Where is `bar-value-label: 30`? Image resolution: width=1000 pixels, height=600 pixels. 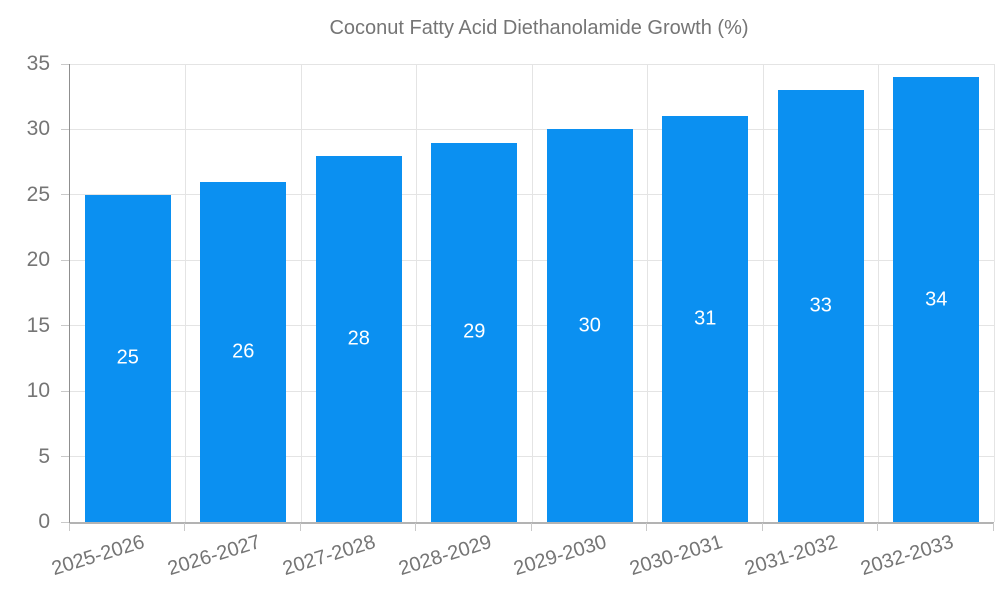 bar-value-label: 30 is located at coordinates (589, 325).